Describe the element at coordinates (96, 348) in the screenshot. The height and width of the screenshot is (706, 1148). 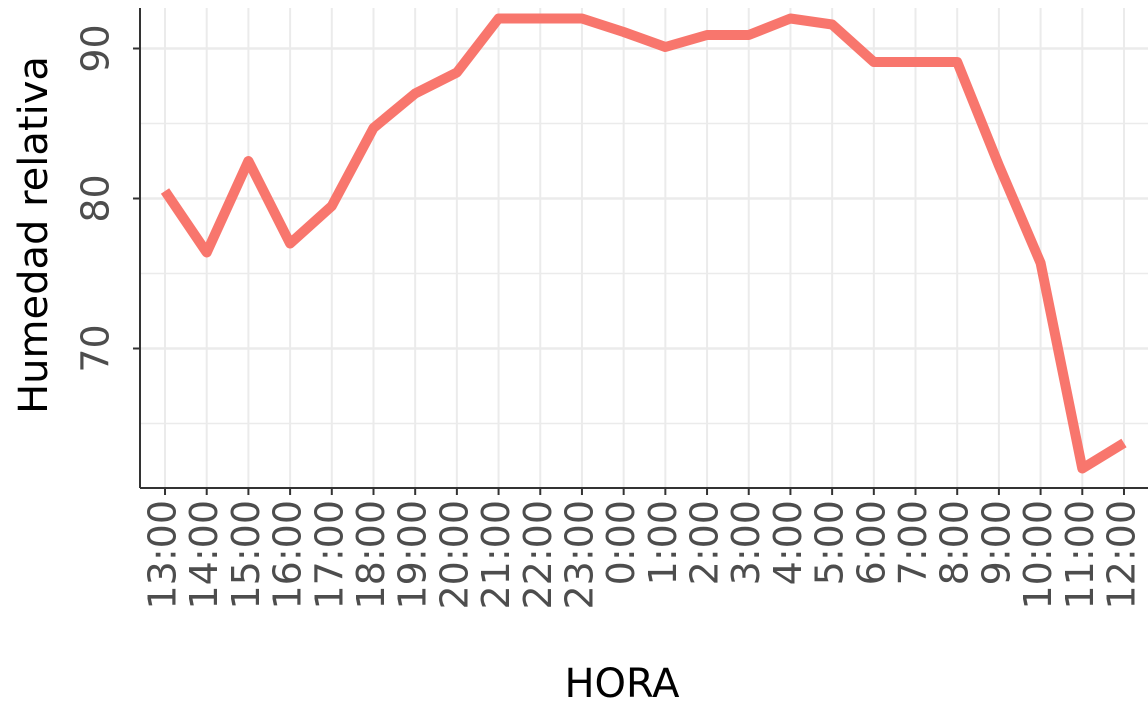
I see `y-tick-label: 70` at that location.